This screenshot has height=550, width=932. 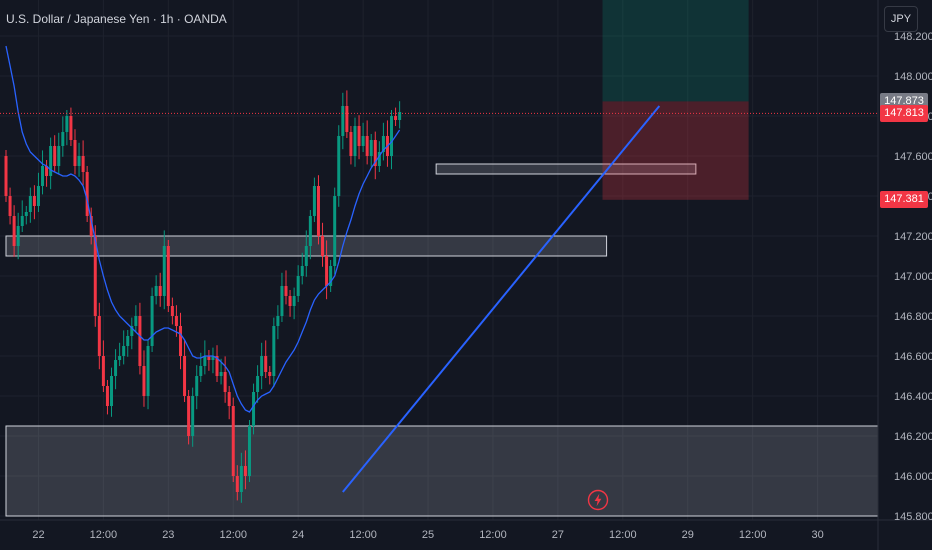 I want to click on currency-button: JPY, so click(x=901, y=19).